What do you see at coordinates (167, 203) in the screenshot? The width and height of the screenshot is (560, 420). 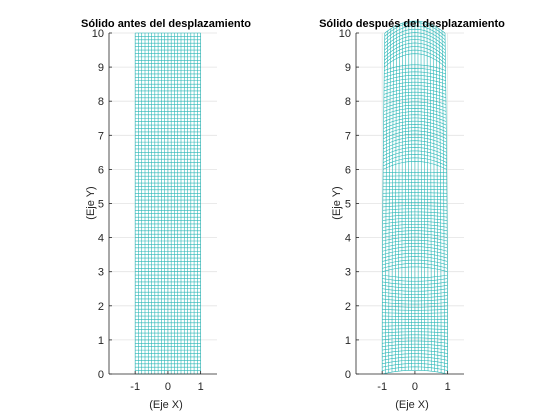 I see `mesh-before` at bounding box center [167, 203].